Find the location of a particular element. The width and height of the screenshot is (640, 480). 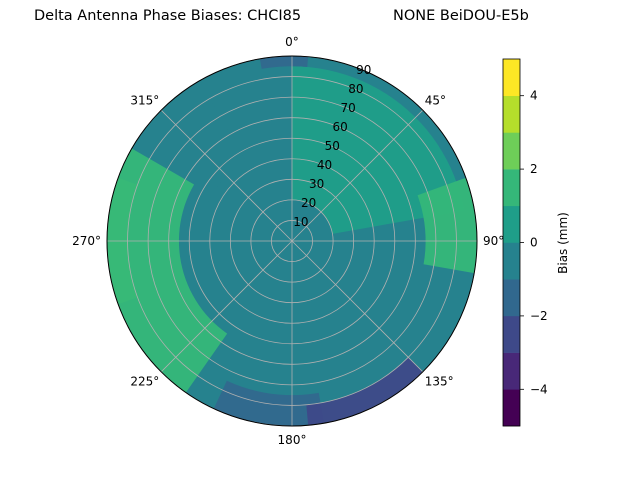

colorbar-ticks: −4 −2 0 2 4 is located at coordinates (534, 242).